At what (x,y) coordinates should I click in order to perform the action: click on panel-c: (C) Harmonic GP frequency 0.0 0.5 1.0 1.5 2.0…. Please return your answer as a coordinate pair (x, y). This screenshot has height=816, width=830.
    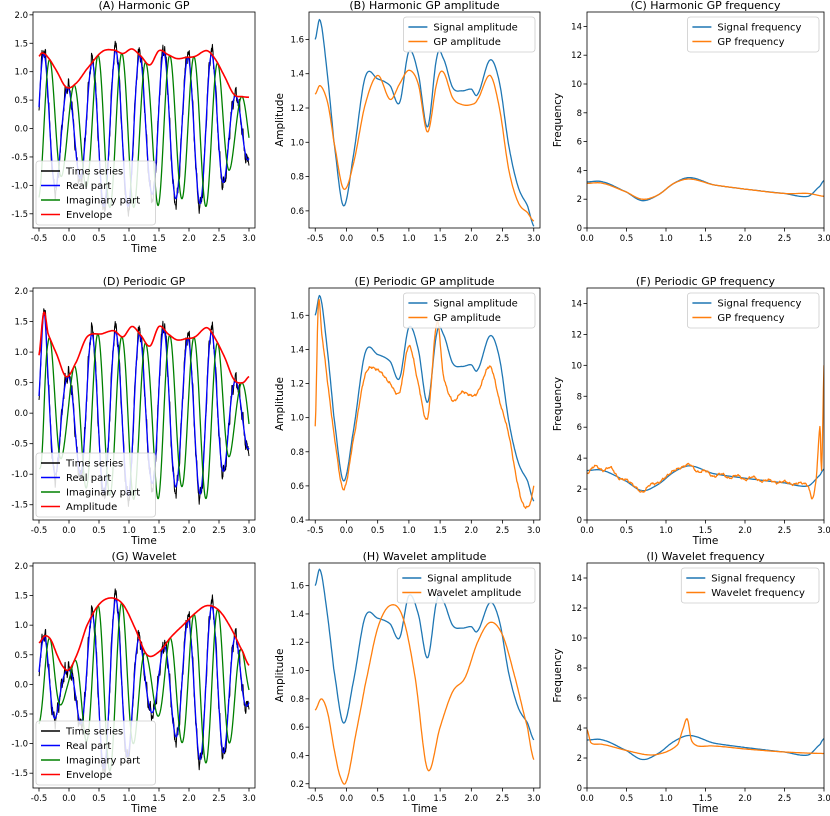
    Looking at the image, I should click on (691, 122).